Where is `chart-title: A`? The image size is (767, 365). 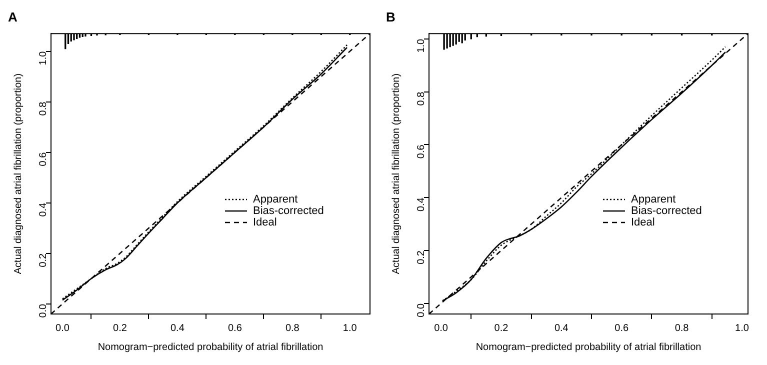 chart-title: A is located at coordinates (13, 16).